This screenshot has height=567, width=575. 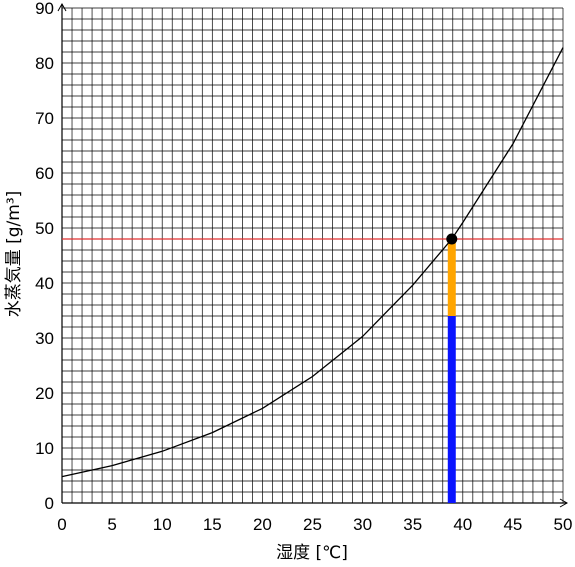 What do you see at coordinates (212, 524) in the screenshot?
I see `x-tick-label: 15` at bounding box center [212, 524].